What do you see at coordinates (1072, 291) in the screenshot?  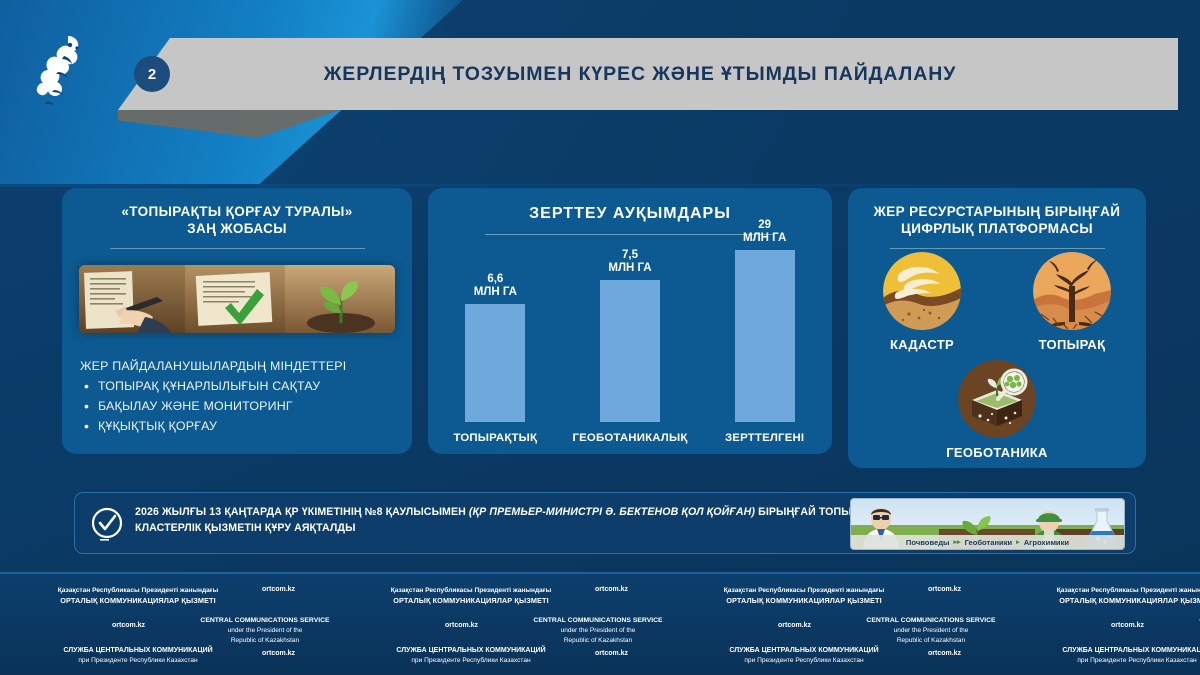 I see `dead-tree-cracked-earth-icon` at bounding box center [1072, 291].